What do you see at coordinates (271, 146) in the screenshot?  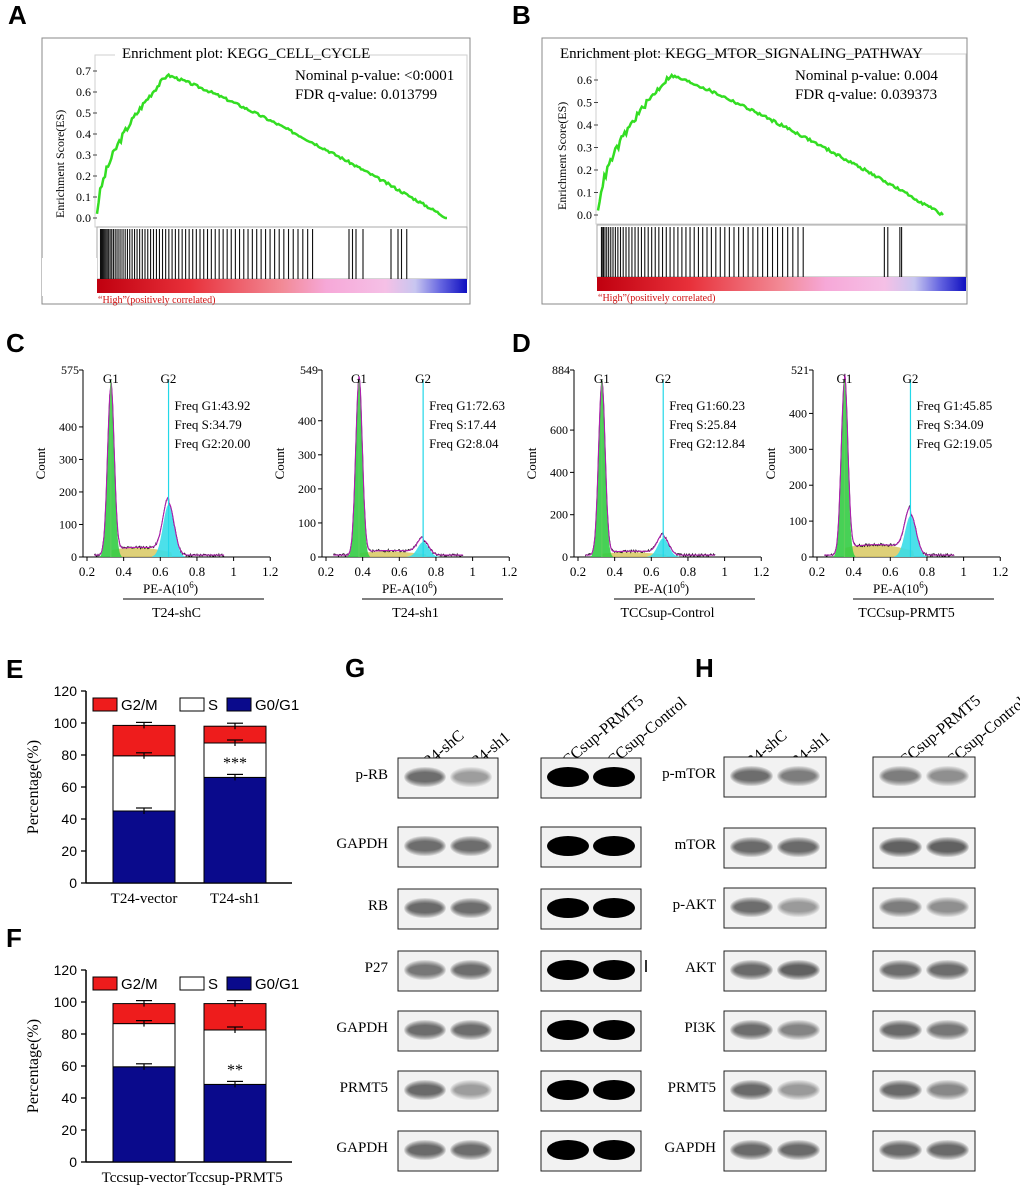 I see `gsea-es-curve` at bounding box center [271, 146].